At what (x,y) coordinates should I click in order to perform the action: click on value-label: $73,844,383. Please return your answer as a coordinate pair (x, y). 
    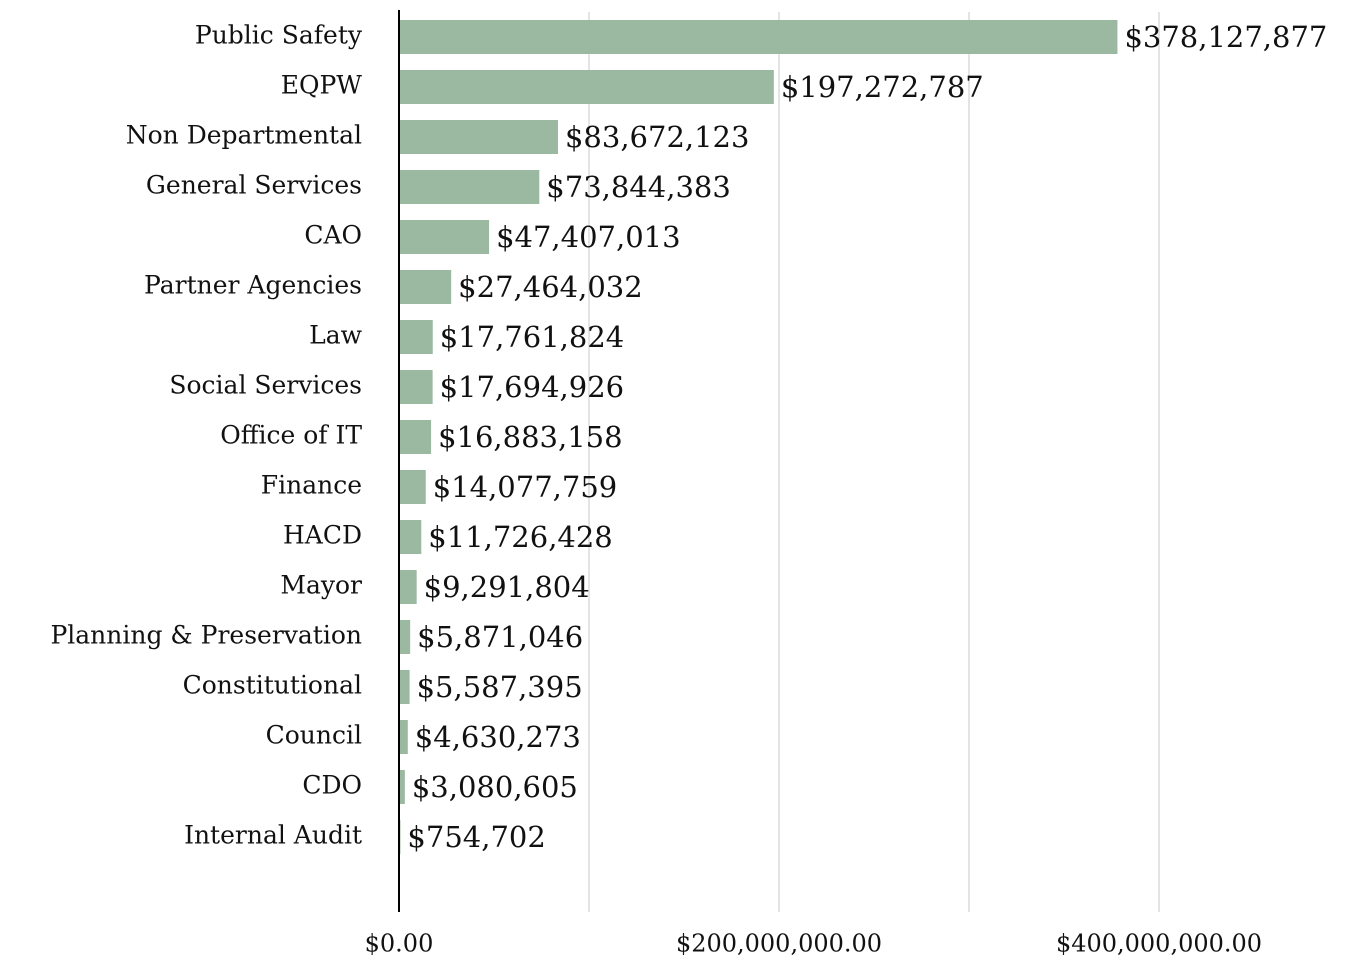
    Looking at the image, I should click on (638, 187).